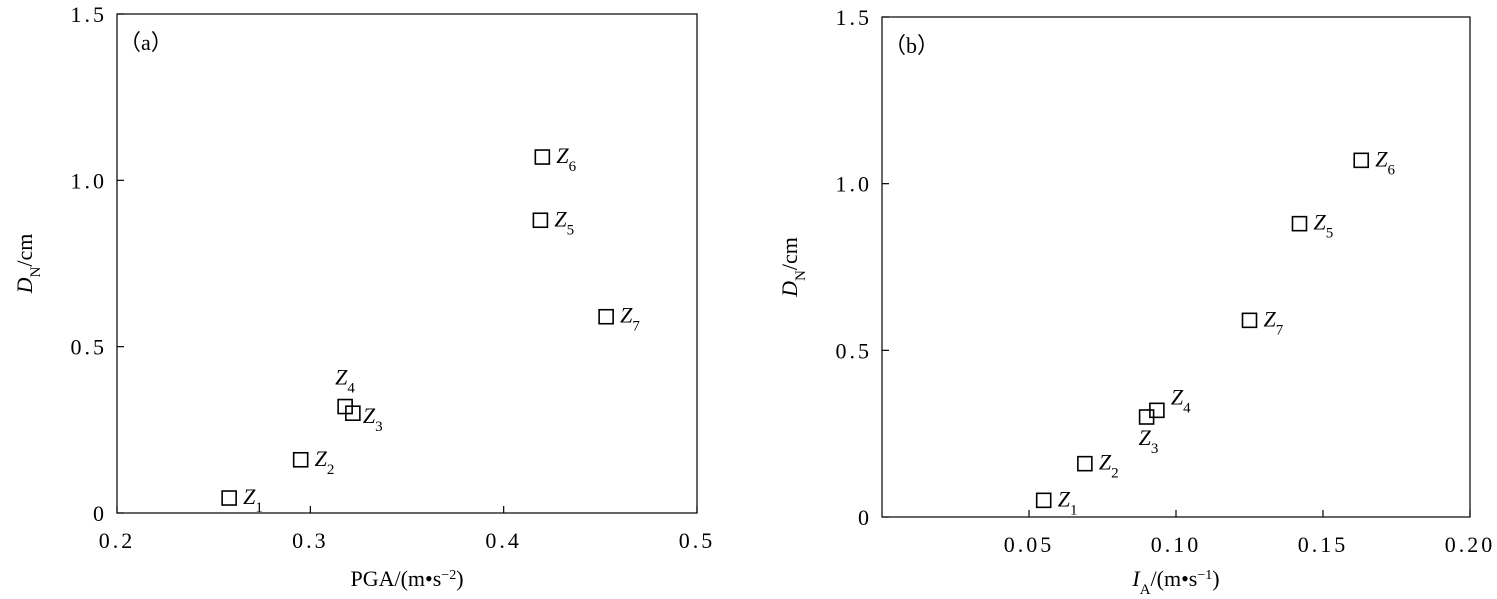 The height and width of the screenshot is (599, 1497). Describe the element at coordinates (1204, 575) in the screenshot. I see `x-axis-label-part: −1` at that location.